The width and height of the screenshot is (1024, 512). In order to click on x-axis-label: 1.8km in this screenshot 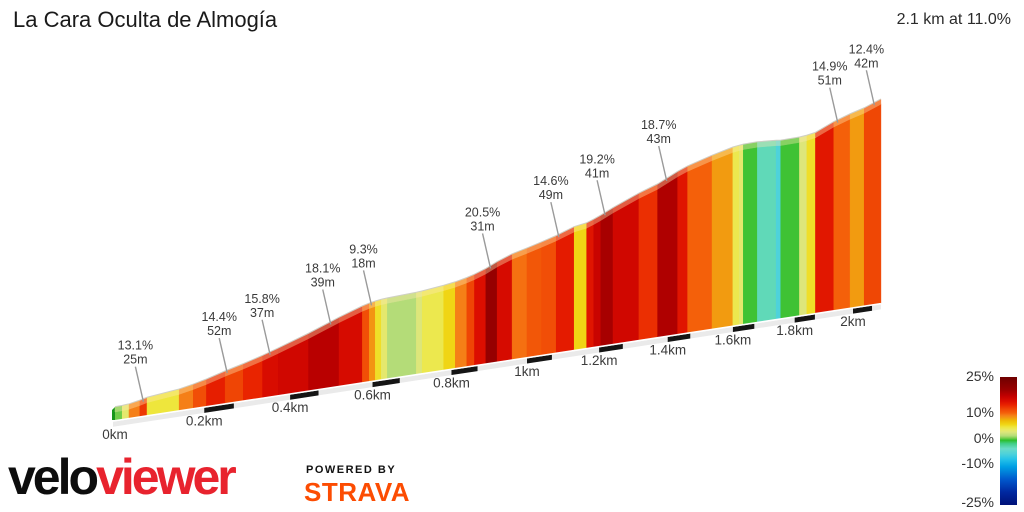, I will do `click(794, 330)`.